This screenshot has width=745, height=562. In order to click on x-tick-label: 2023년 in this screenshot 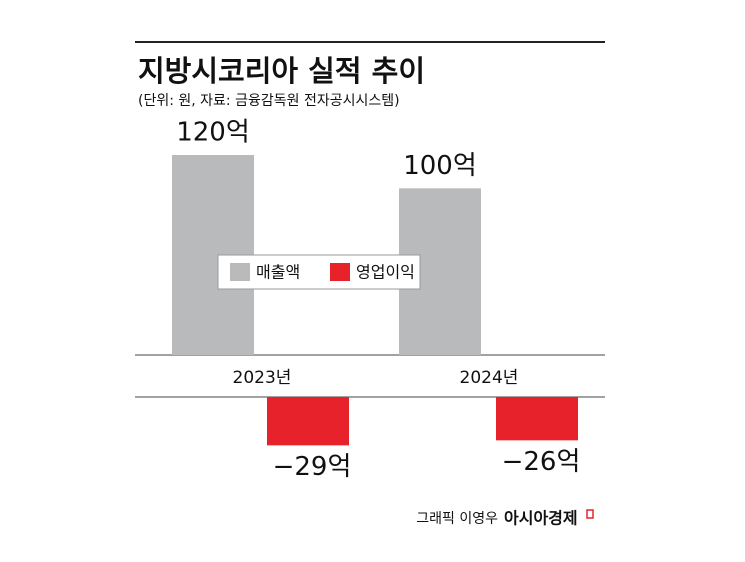, I will do `click(262, 378)`.